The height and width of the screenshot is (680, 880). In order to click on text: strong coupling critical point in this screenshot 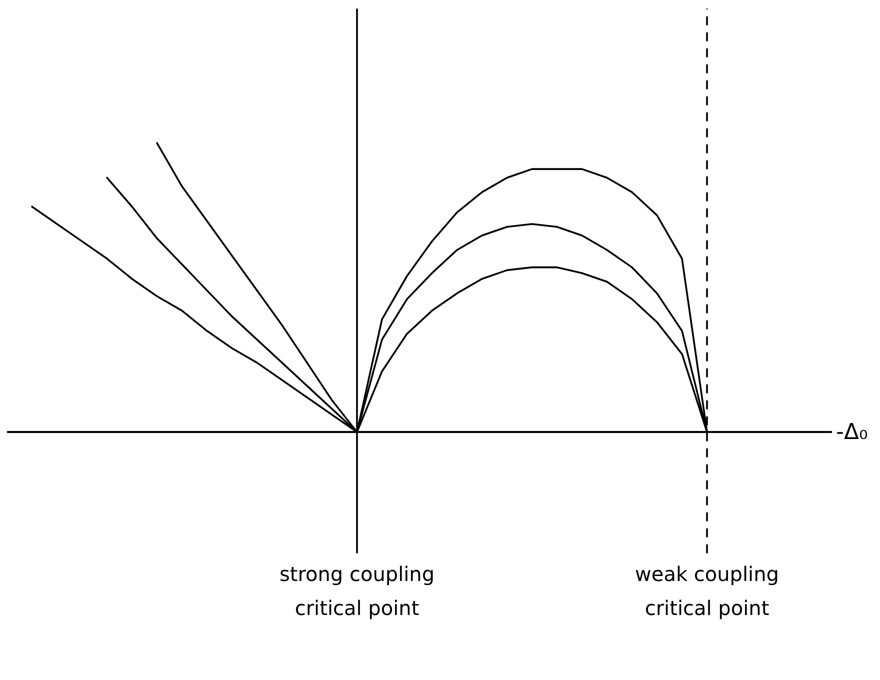, I will do `click(357, 591)`.